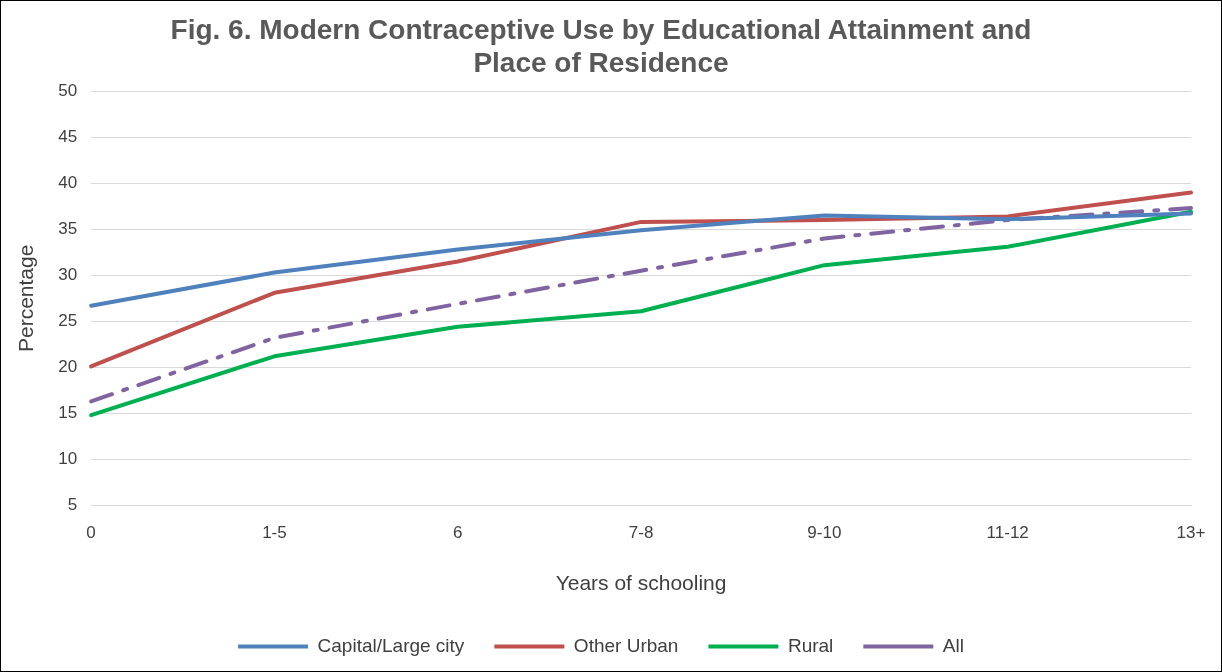 This screenshot has width=1222, height=672. What do you see at coordinates (68, 459) in the screenshot?
I see `y-tick-label: 10` at bounding box center [68, 459].